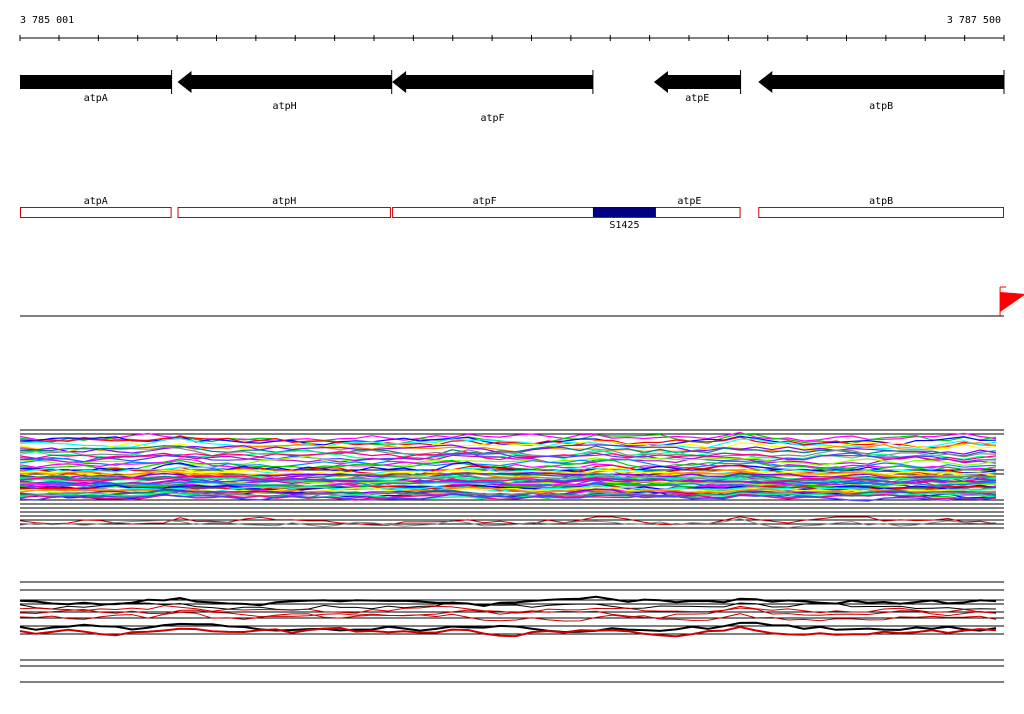 Image resolution: width=1024 pixels, height=714 pixels. What do you see at coordinates (285, 106) in the screenshot?
I see `gene-label: atpH` at bounding box center [285, 106].